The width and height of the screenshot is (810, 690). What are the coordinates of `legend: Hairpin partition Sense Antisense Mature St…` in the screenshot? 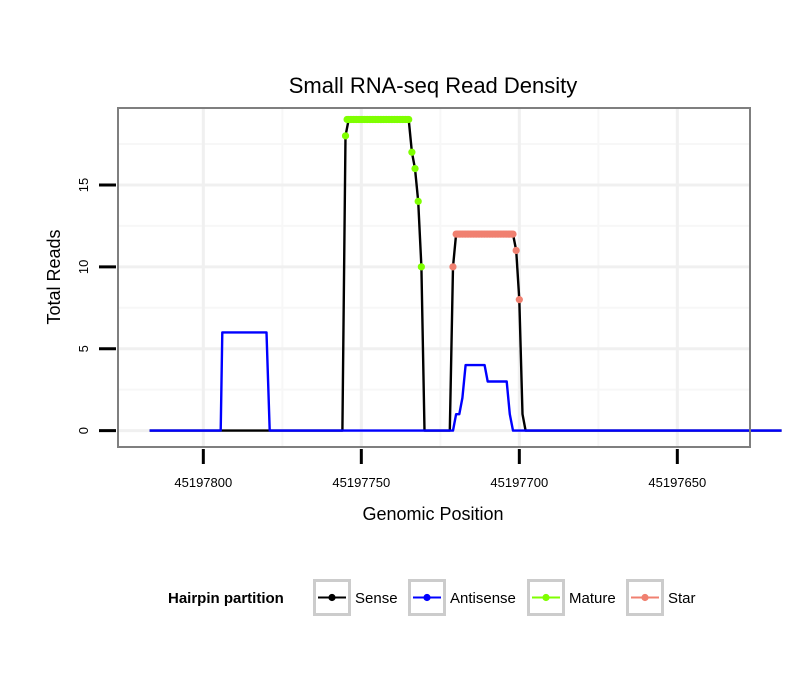 It's located at (432, 597).